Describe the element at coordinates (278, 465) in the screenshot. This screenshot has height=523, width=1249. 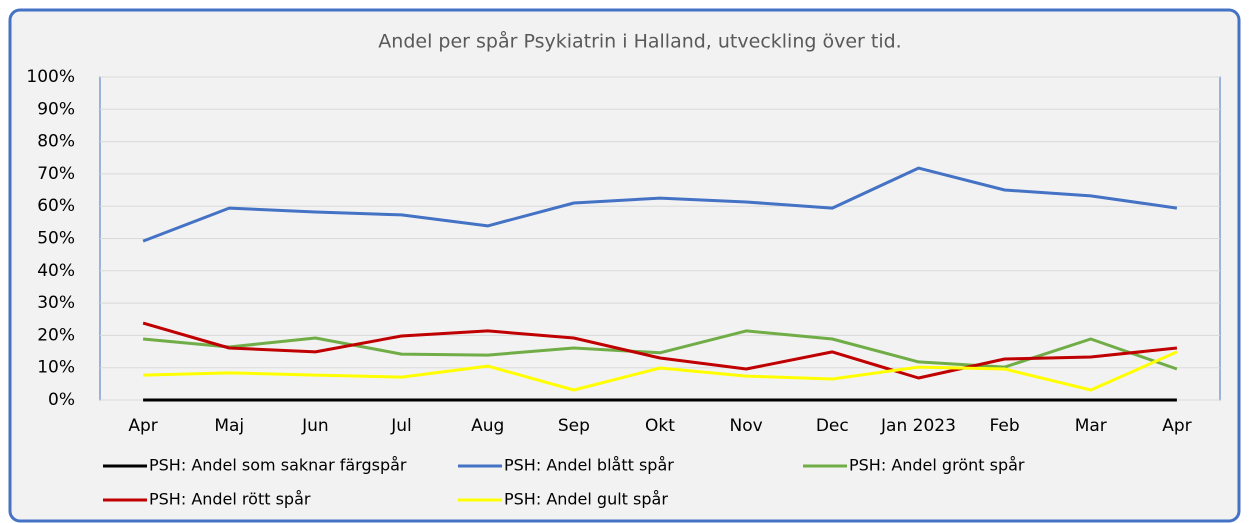
I see `legend-label: PSH: Andel som saknar färgspår` at that location.